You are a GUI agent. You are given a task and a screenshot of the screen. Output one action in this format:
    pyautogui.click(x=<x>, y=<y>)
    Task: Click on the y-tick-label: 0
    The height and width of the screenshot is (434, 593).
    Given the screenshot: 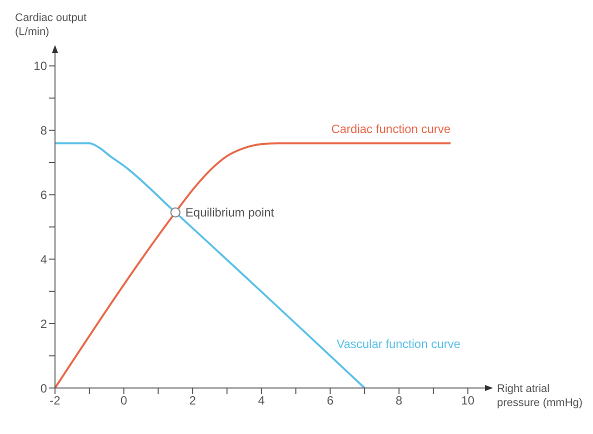 What is the action you would take?
    pyautogui.click(x=44, y=388)
    